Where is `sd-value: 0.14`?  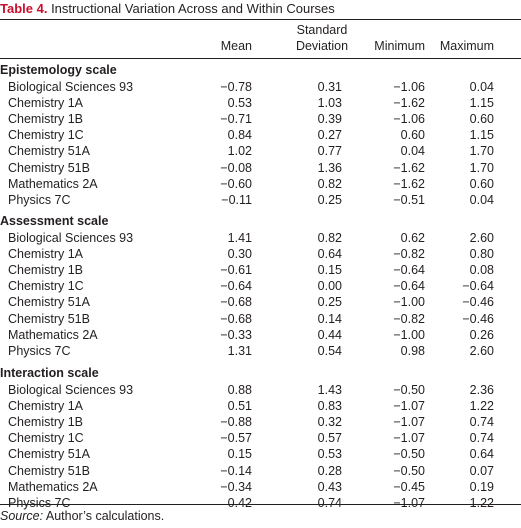
sd-value: 0.14 is located at coordinates (329, 318).